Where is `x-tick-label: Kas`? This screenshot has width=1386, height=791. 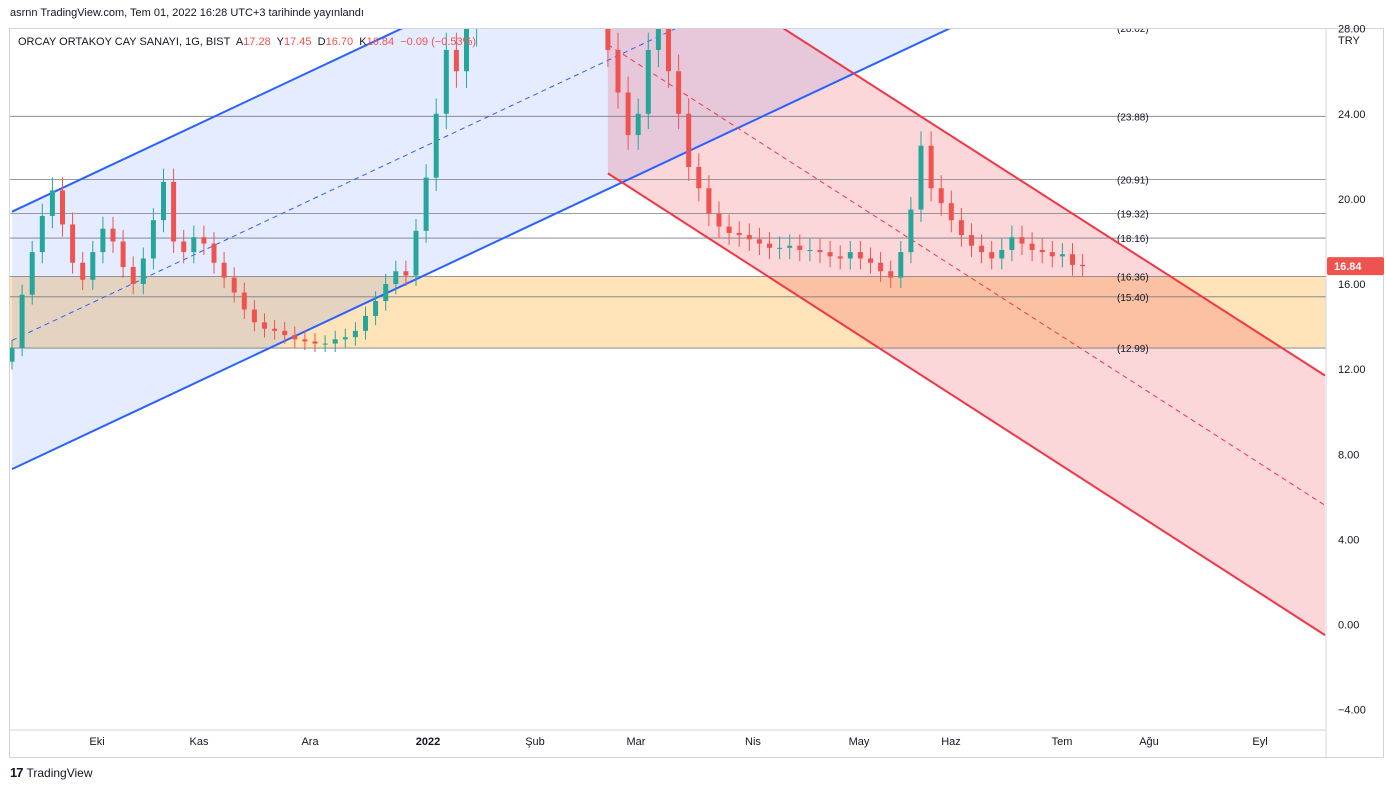
x-tick-label: Kas is located at coordinates (199, 742).